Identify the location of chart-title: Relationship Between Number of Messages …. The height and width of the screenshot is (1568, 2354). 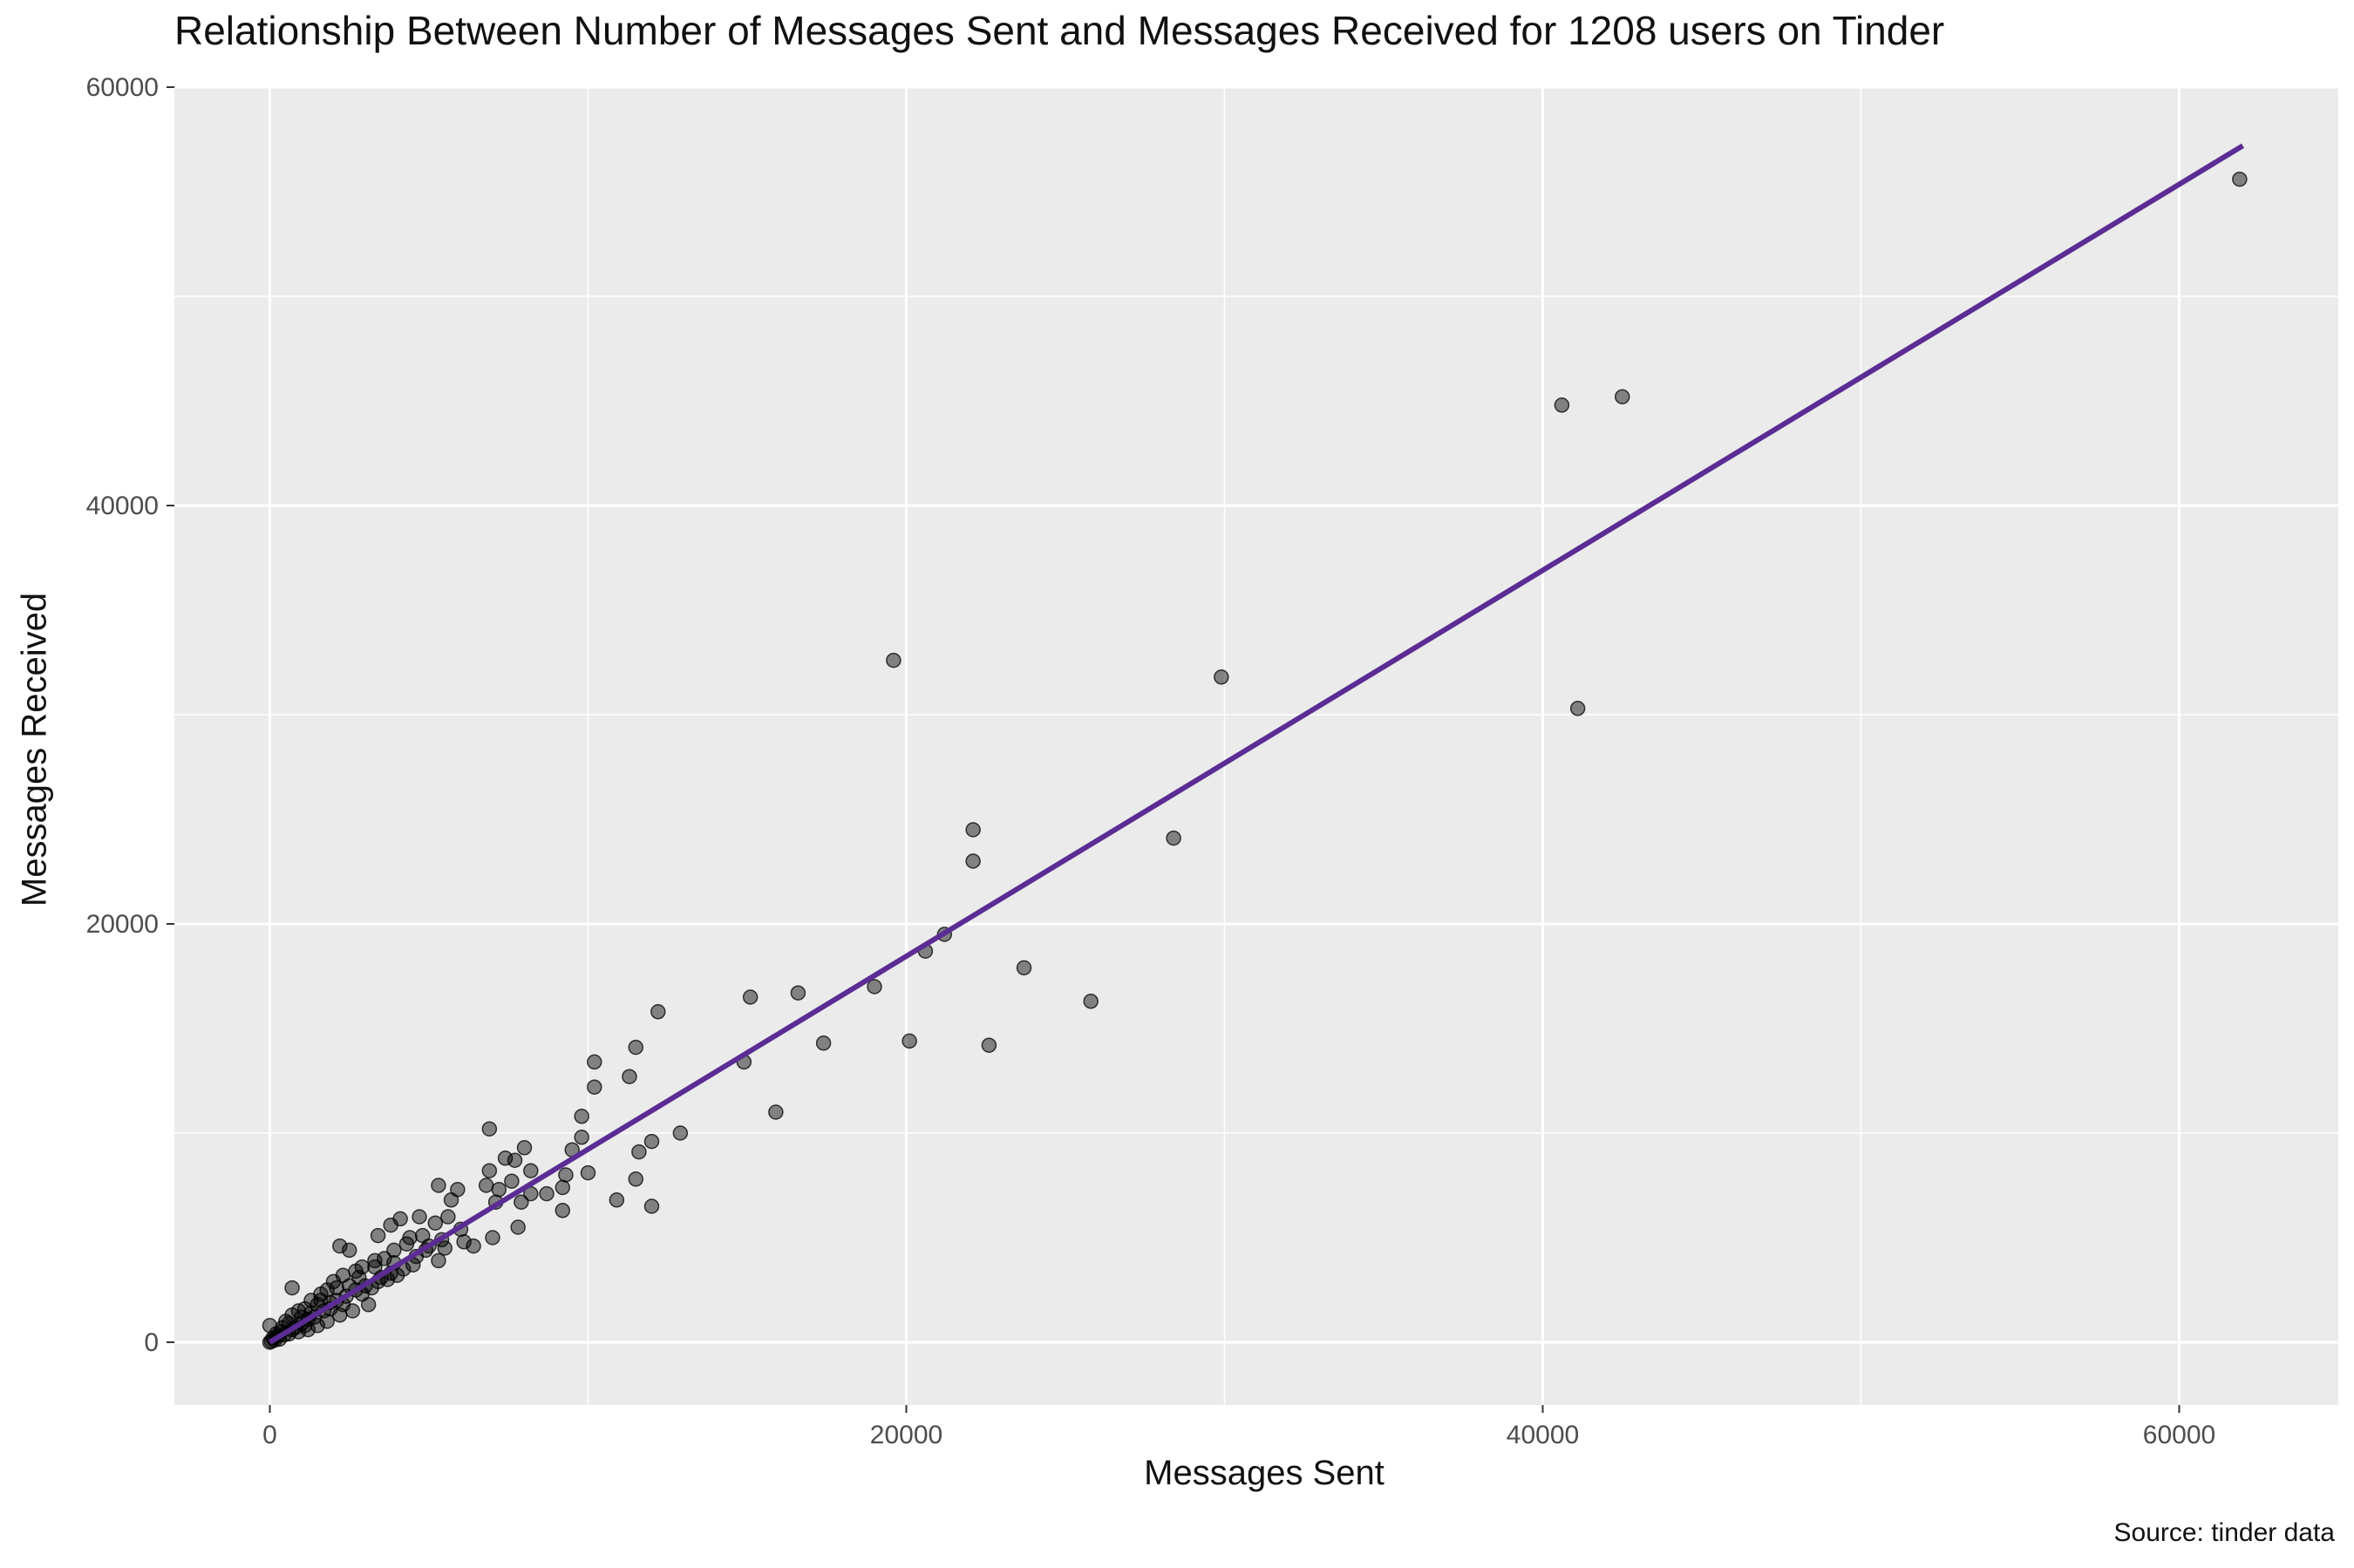
(1059, 30).